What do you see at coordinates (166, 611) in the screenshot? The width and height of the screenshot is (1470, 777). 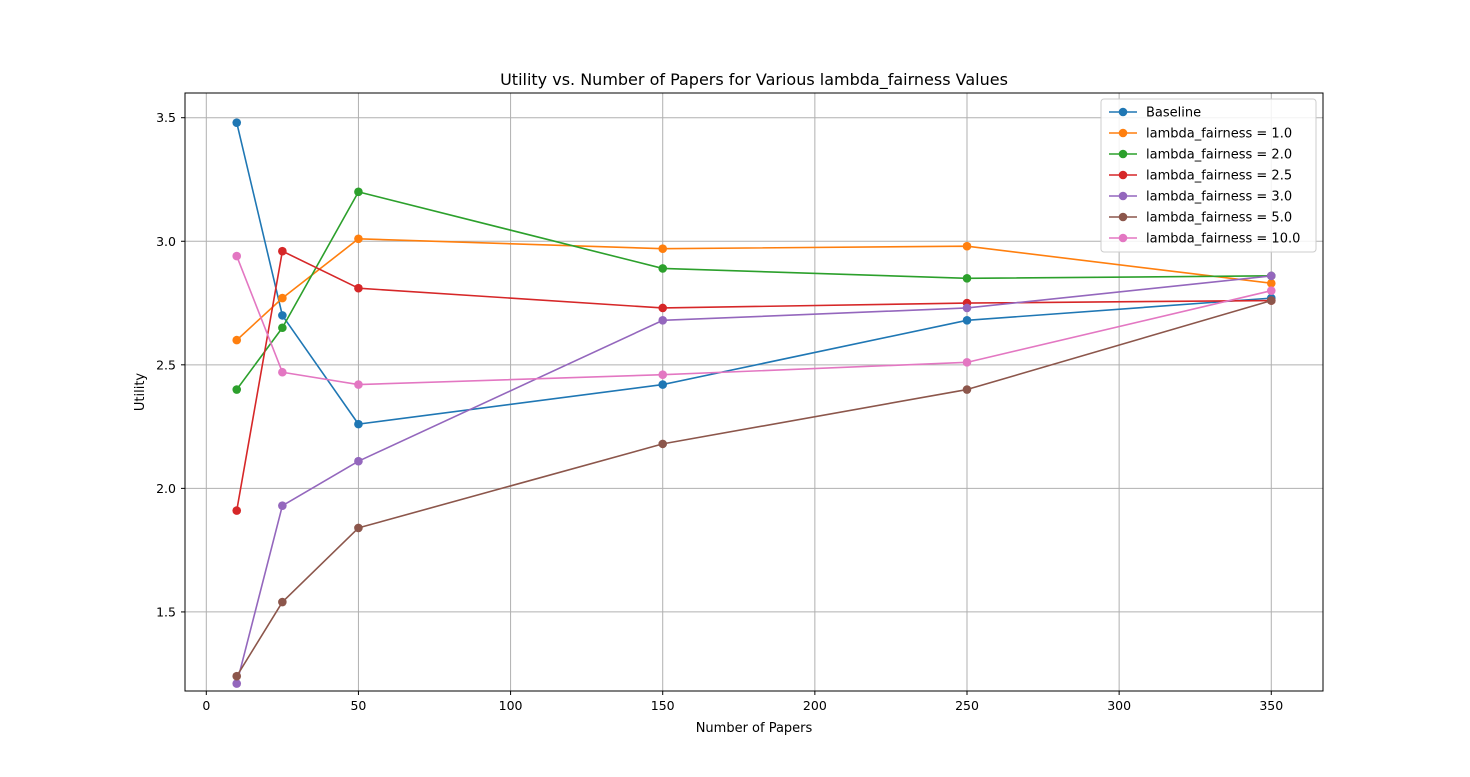 I see `y-tick-label: 1.5` at bounding box center [166, 611].